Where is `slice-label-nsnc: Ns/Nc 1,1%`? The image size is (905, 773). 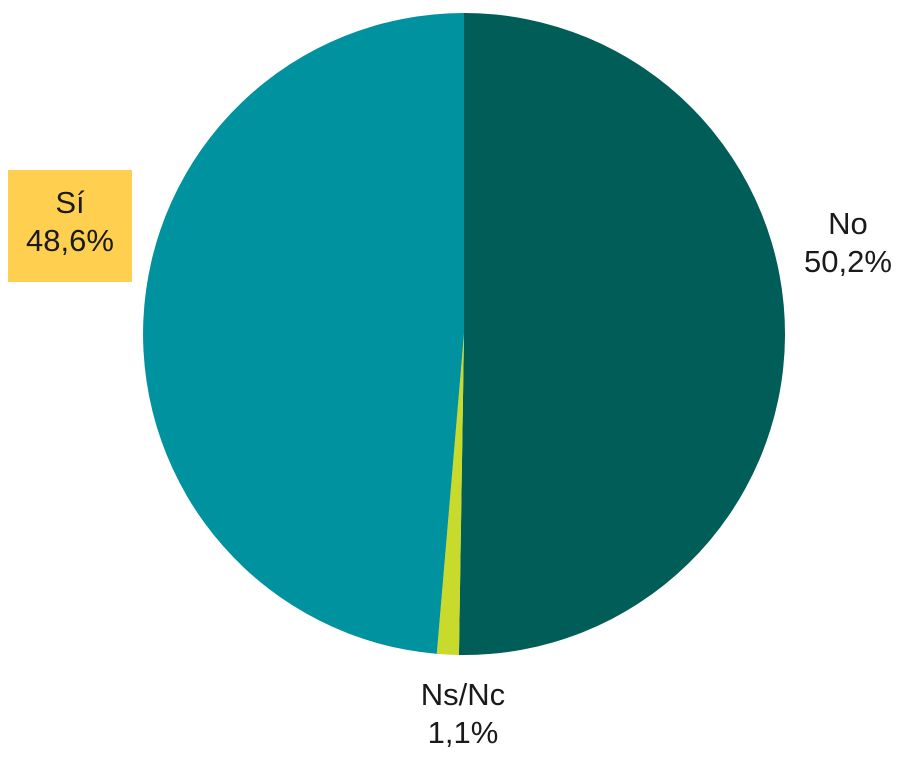 slice-label-nsnc: Ns/Nc 1,1% is located at coordinates (463, 714).